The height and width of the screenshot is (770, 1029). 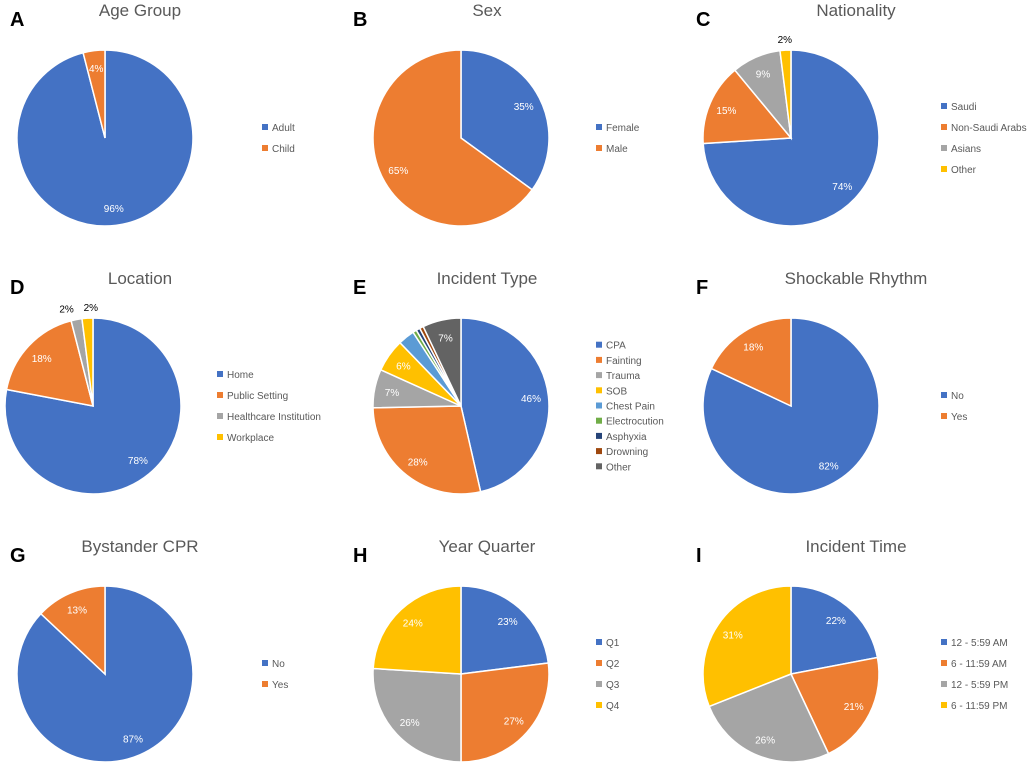 I want to click on panel-i-label-6-11-59-pm: 31%, so click(x=733, y=635).